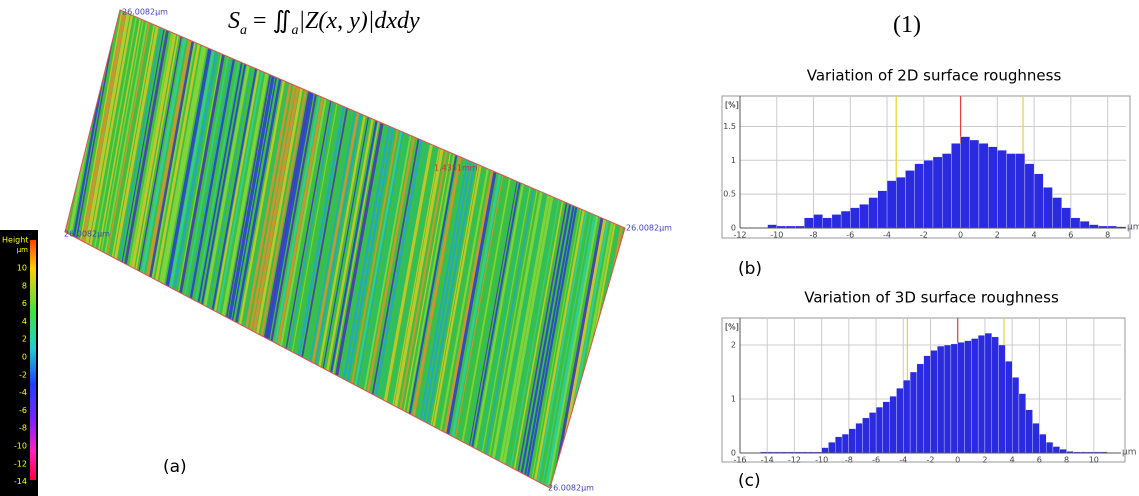 Image resolution: width=1139 pixels, height=496 pixels. Describe the element at coordinates (957, 460) in the screenshot. I see `x-tick-label: 0` at that location.